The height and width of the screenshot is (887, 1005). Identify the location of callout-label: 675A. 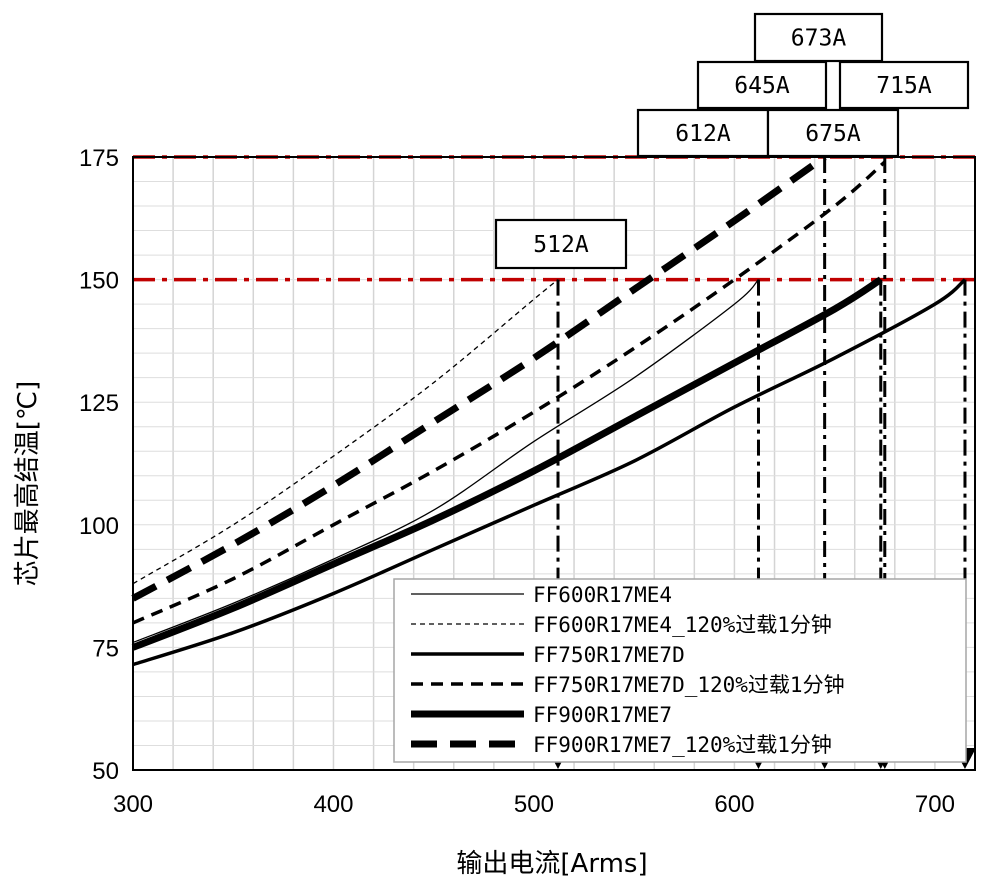
(833, 134).